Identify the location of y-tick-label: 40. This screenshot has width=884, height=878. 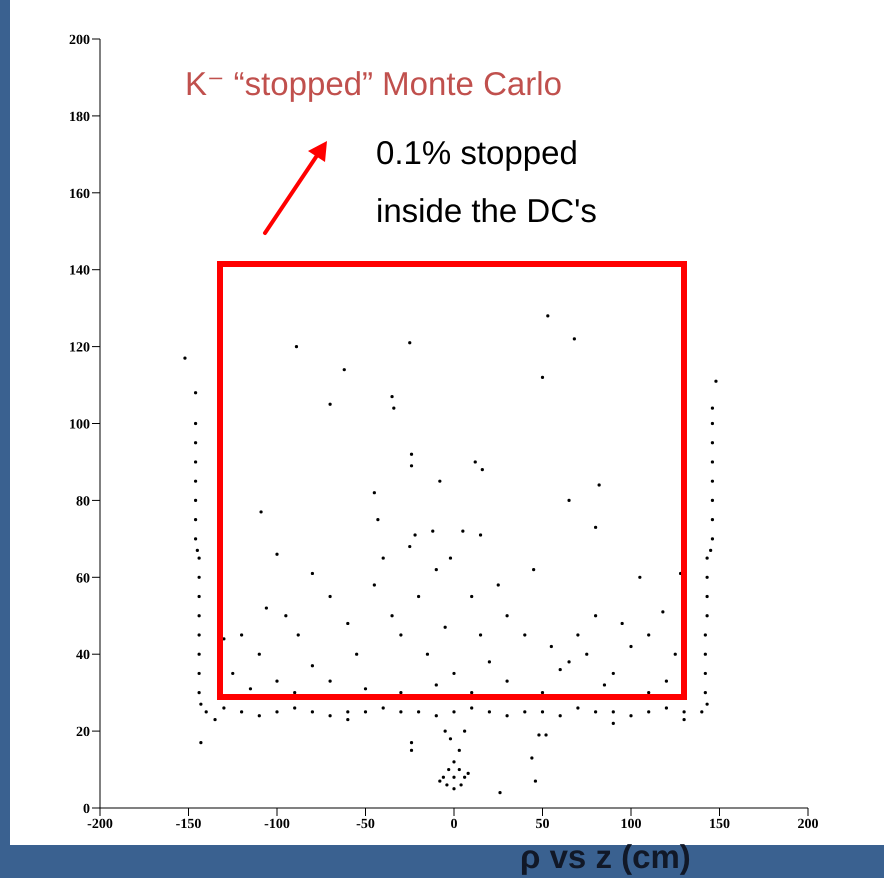
(83, 656).